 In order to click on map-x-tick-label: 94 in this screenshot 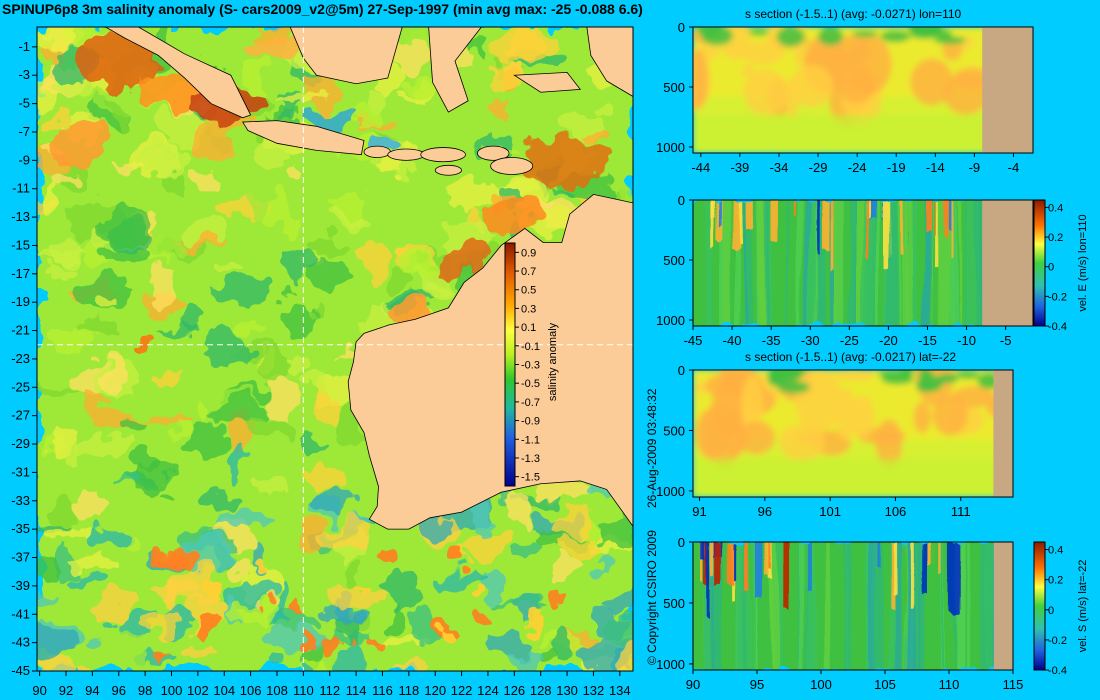, I will do `click(92, 690)`.